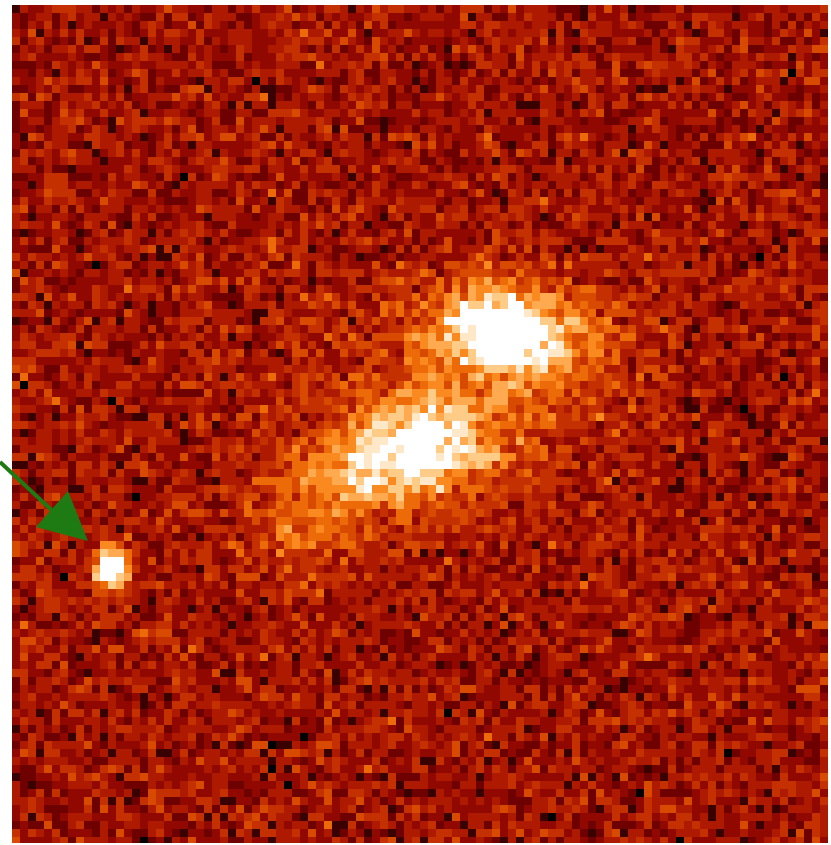 The width and height of the screenshot is (831, 845). What do you see at coordinates (62, 516) in the screenshot?
I see `arrow-head` at bounding box center [62, 516].